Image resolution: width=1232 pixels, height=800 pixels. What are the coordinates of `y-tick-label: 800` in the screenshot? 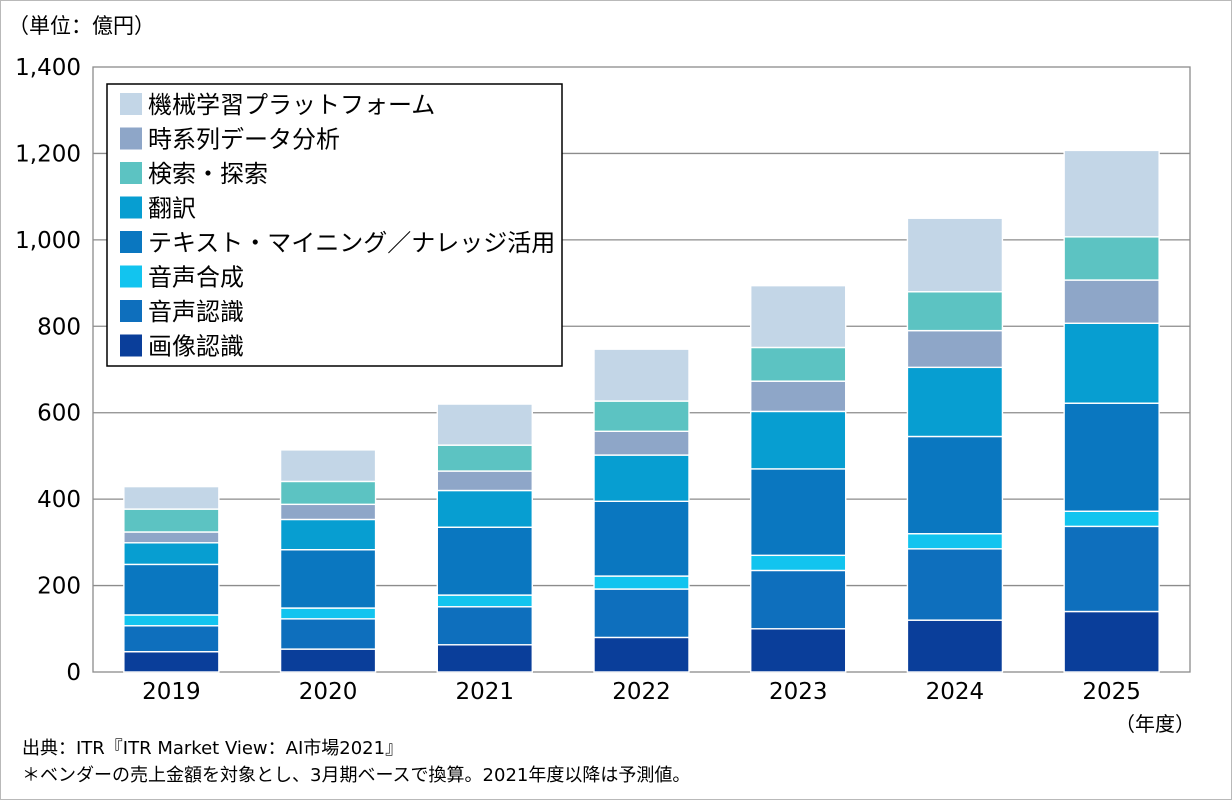 It's located at (59, 327).